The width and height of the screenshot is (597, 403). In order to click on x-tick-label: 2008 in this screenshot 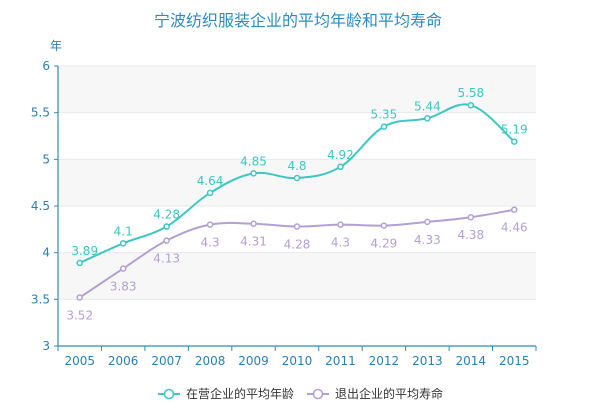, I will do `click(210, 361)`.